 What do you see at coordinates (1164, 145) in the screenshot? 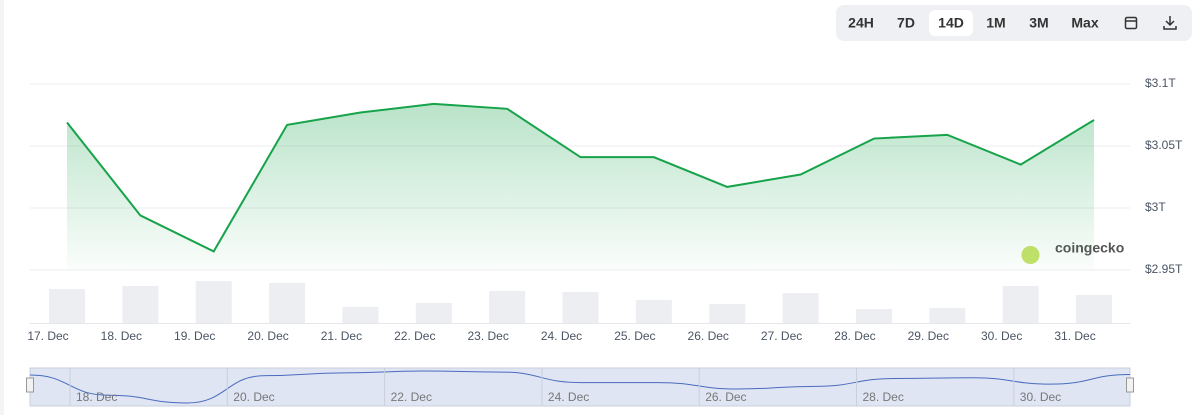
I see `y-tick-label: $3.05T` at bounding box center [1164, 145].